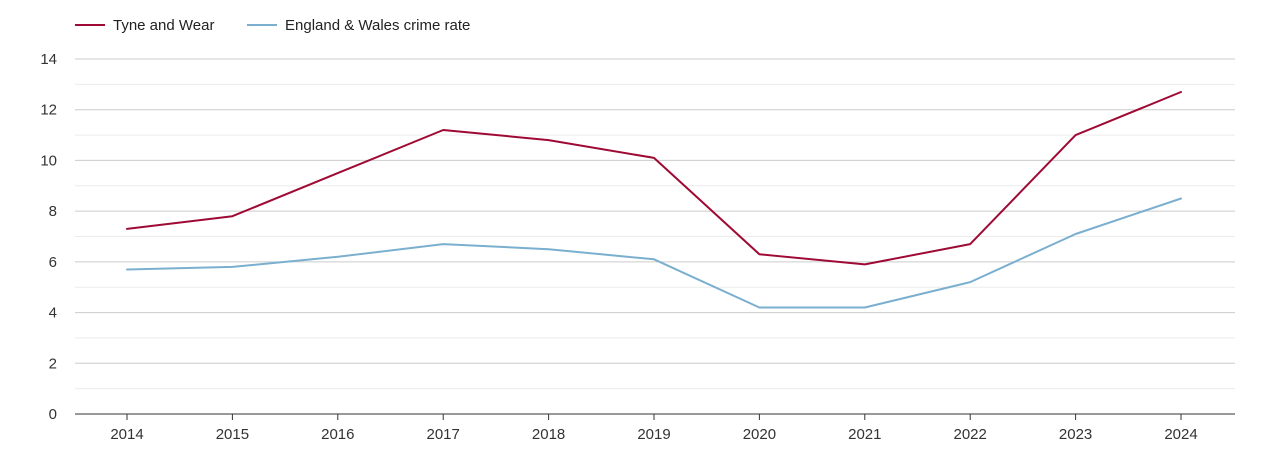 The height and width of the screenshot is (450, 1270). What do you see at coordinates (377, 25) in the screenshot?
I see `legend-label: England & Wales crime rate` at bounding box center [377, 25].